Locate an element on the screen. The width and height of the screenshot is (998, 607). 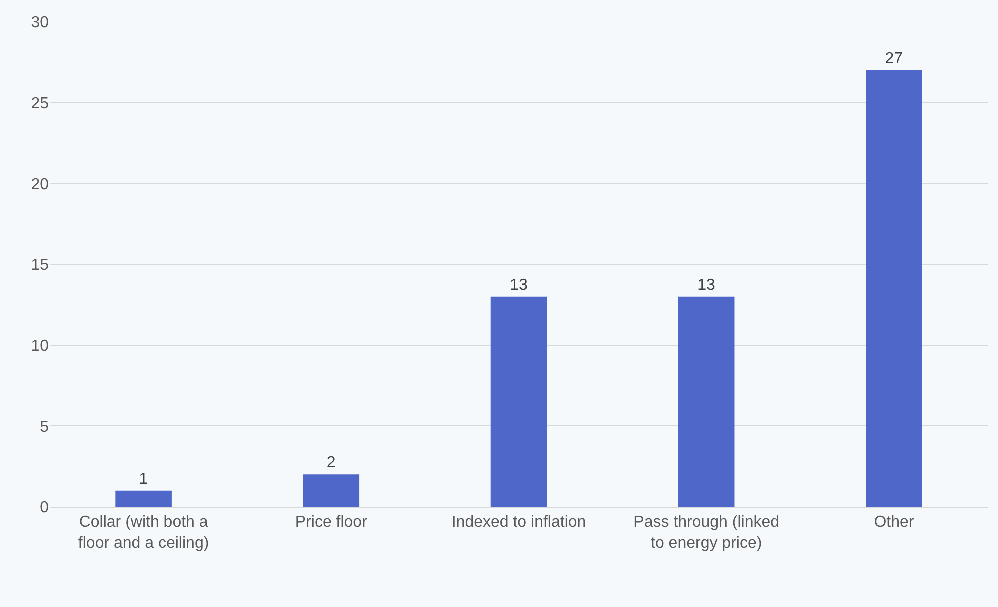
x-tick-label: Other is located at coordinates (894, 523).